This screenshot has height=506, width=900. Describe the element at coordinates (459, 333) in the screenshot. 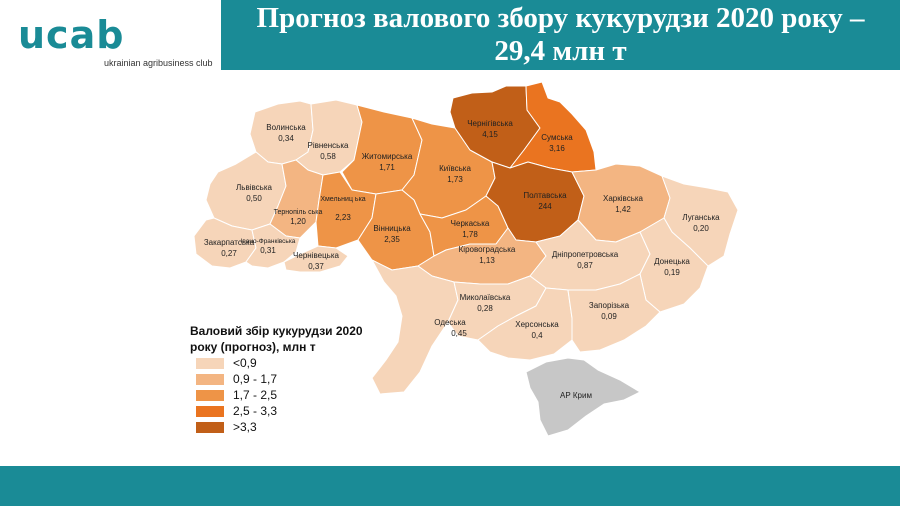

I see `label-odeska-value: 0,45` at that location.